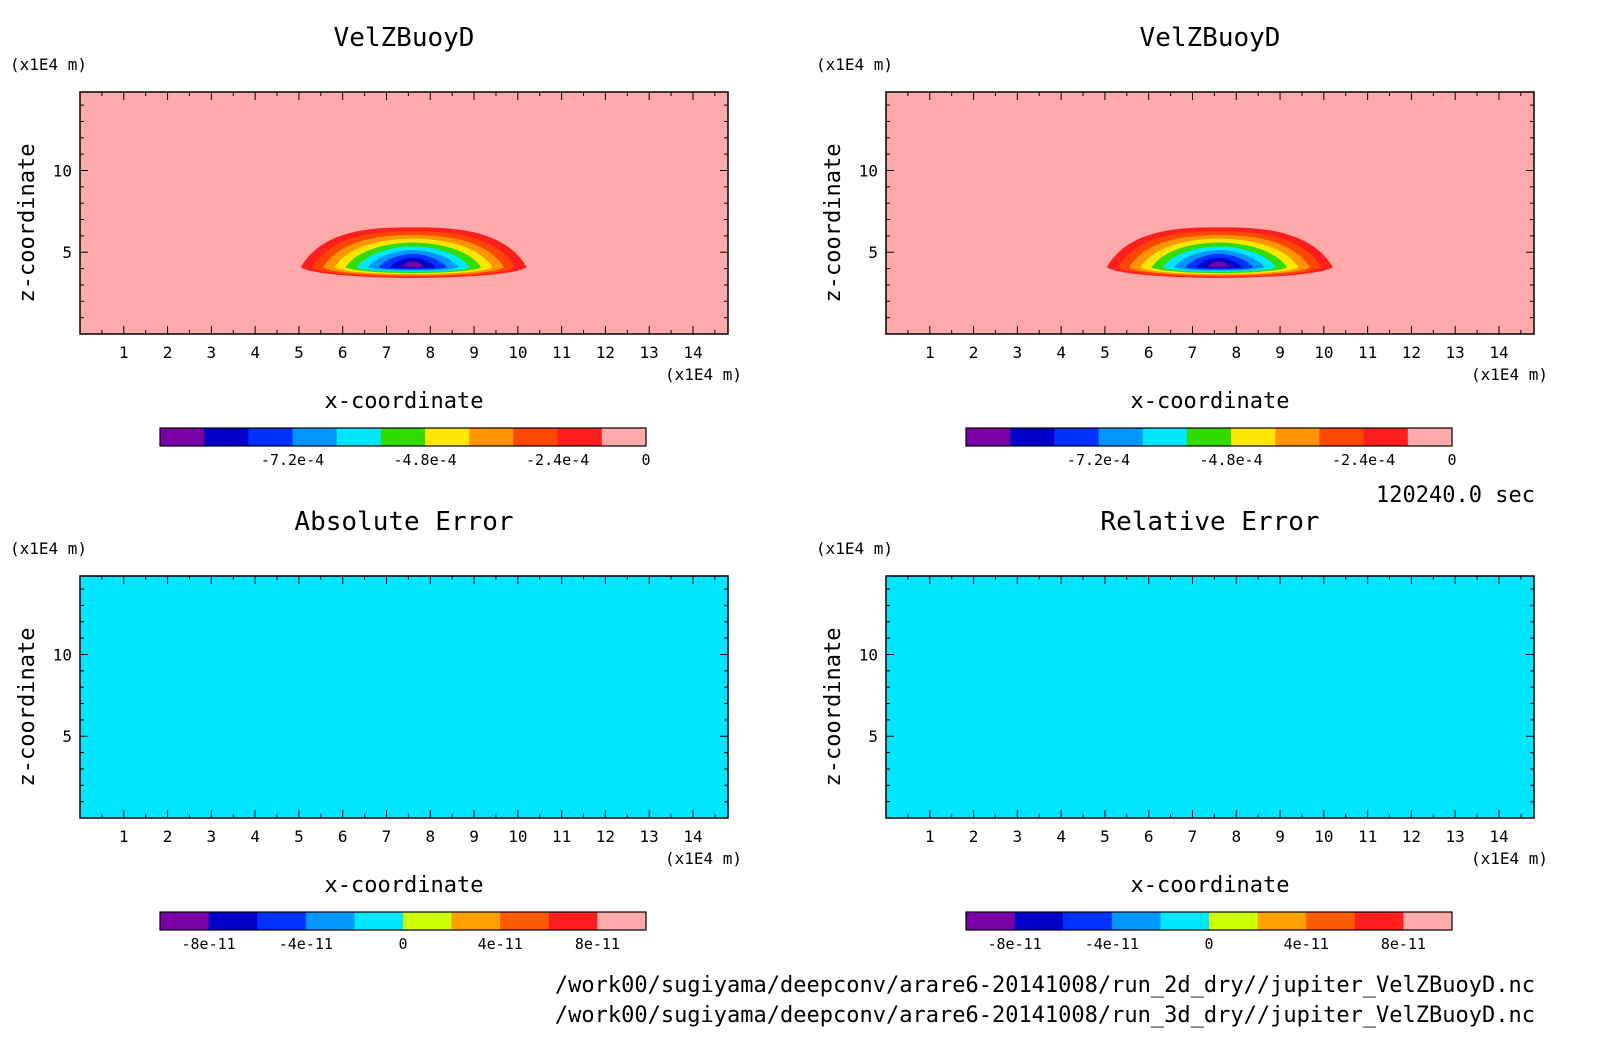 This screenshot has width=1604, height=1054. I want to click on colorbar-tick-label: 4e-11, so click(1306, 944).